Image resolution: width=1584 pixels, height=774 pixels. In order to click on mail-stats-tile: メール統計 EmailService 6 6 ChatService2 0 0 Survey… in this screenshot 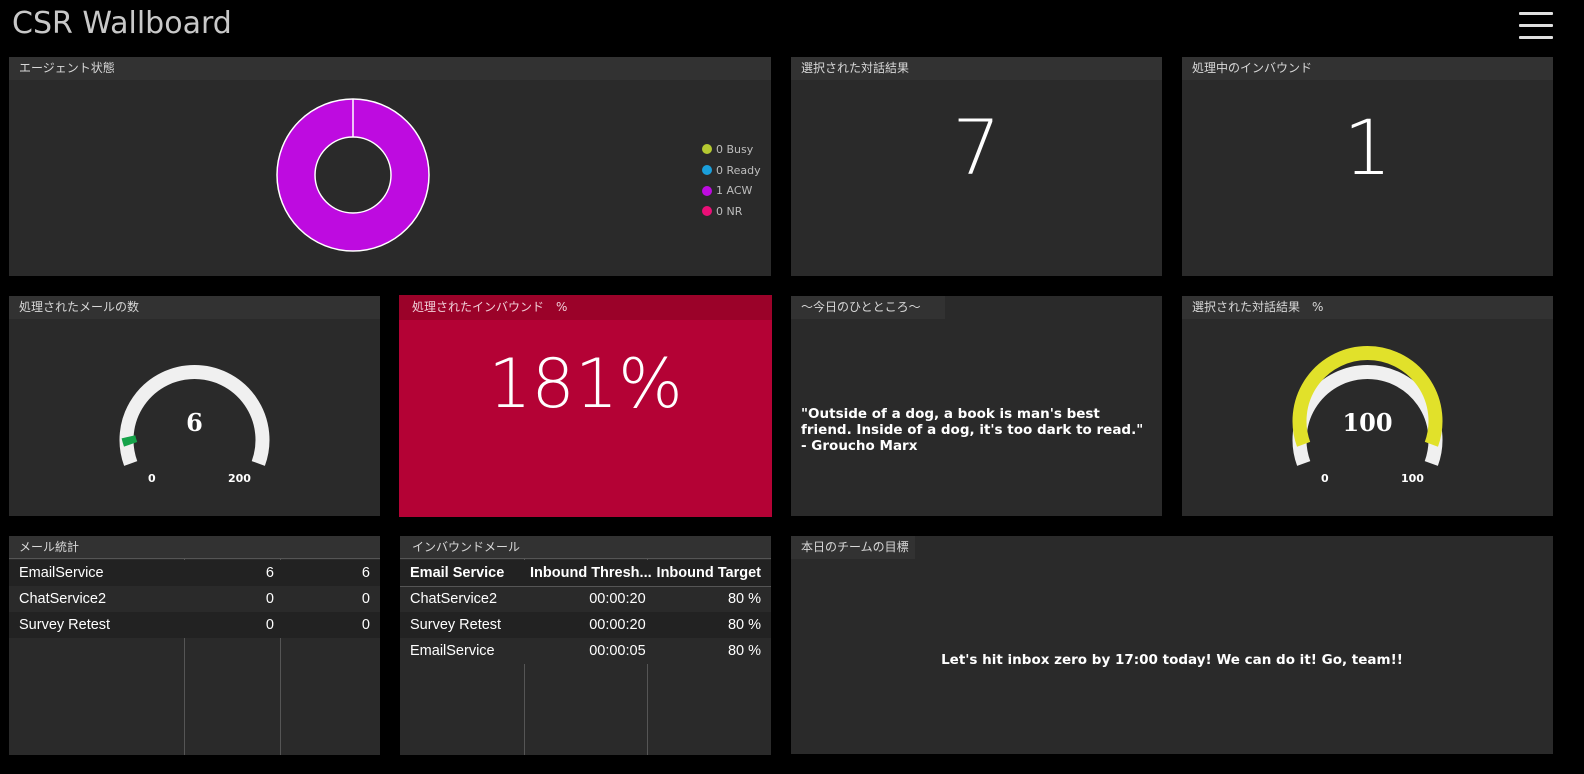, I will do `click(194, 645)`.